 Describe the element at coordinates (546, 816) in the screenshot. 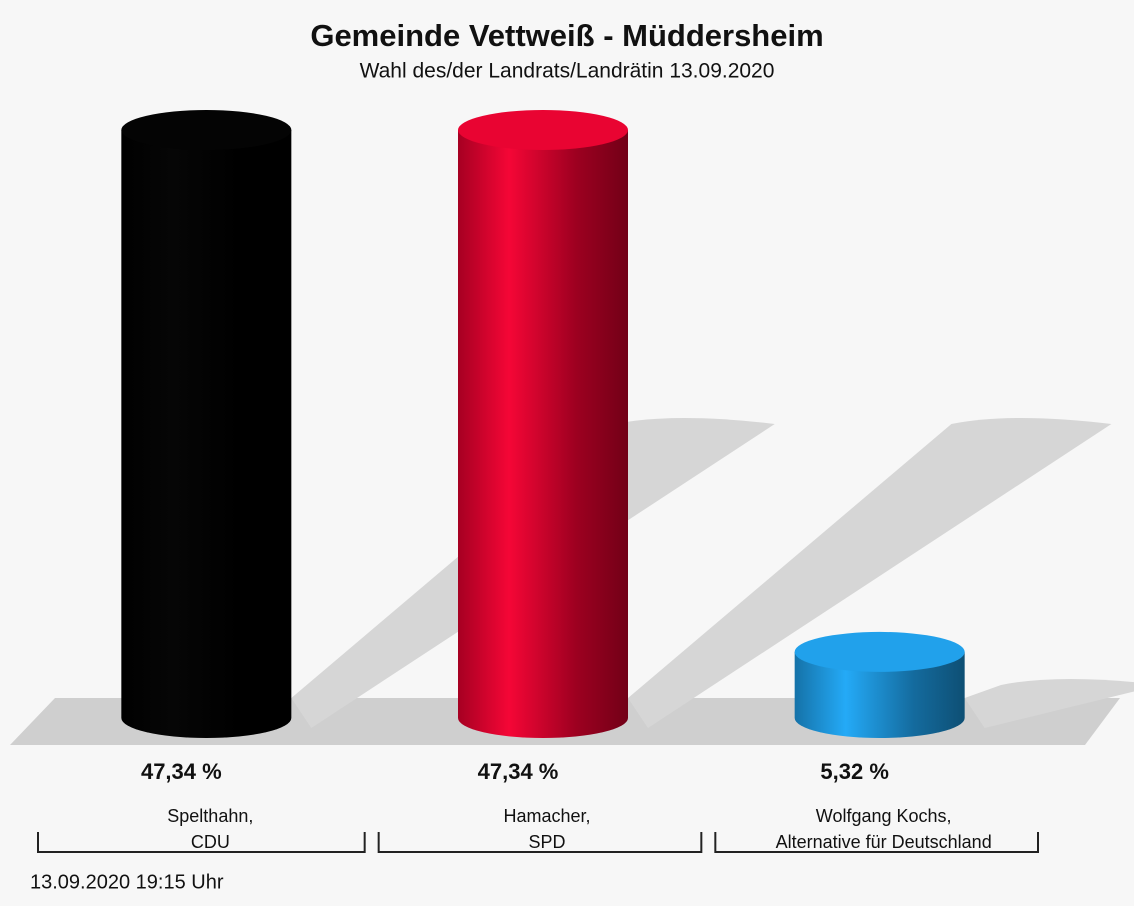

I see `x-tick-label: Hamacher,` at that location.